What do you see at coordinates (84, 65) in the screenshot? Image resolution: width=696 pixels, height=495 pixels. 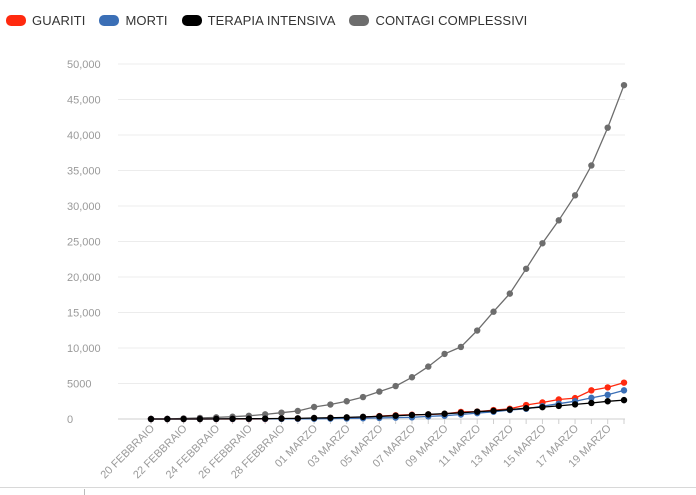 I see `y-tick-label: 50,000` at bounding box center [84, 65].